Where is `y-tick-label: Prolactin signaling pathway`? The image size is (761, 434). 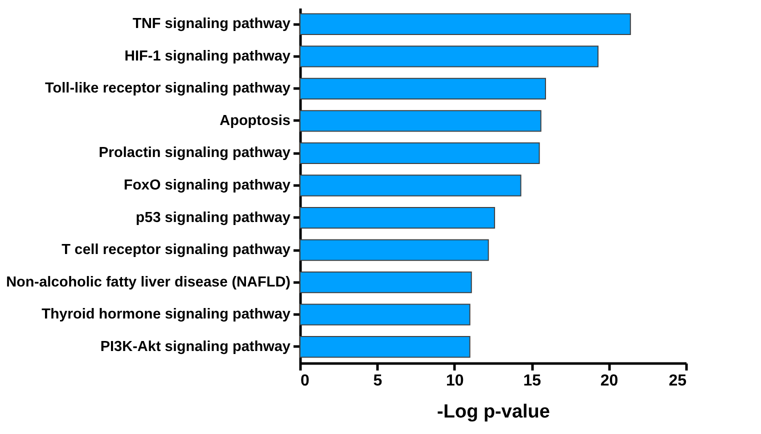 y-tick-label: Prolactin signaling pathway is located at coordinates (194, 153).